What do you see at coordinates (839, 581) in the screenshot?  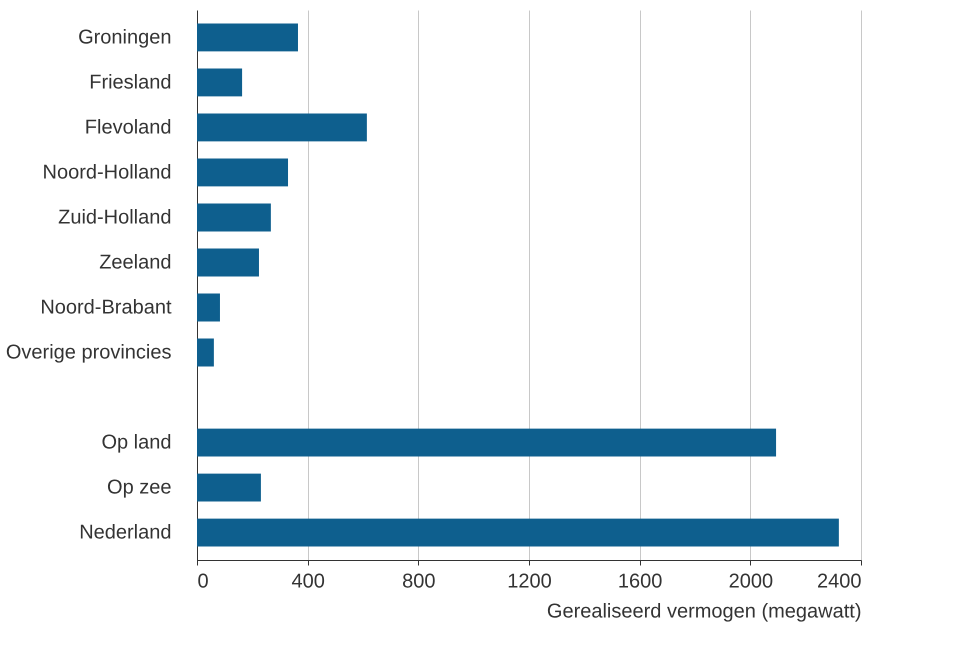 I see `x-tick-label: 2400` at bounding box center [839, 581].